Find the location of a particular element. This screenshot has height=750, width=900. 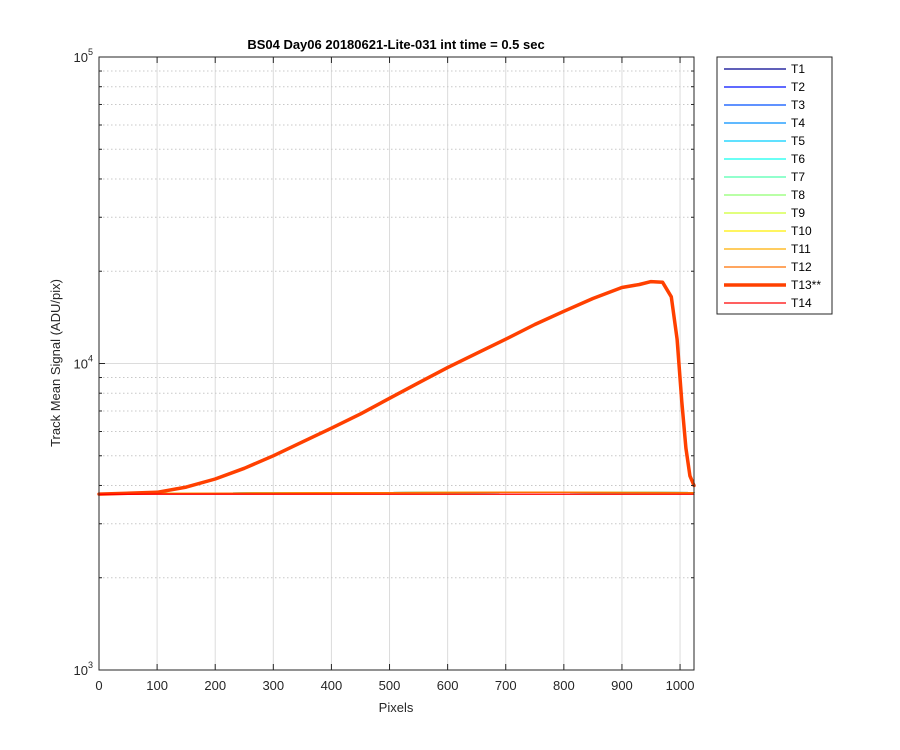

x-tick-label: 200 is located at coordinates (215, 685).